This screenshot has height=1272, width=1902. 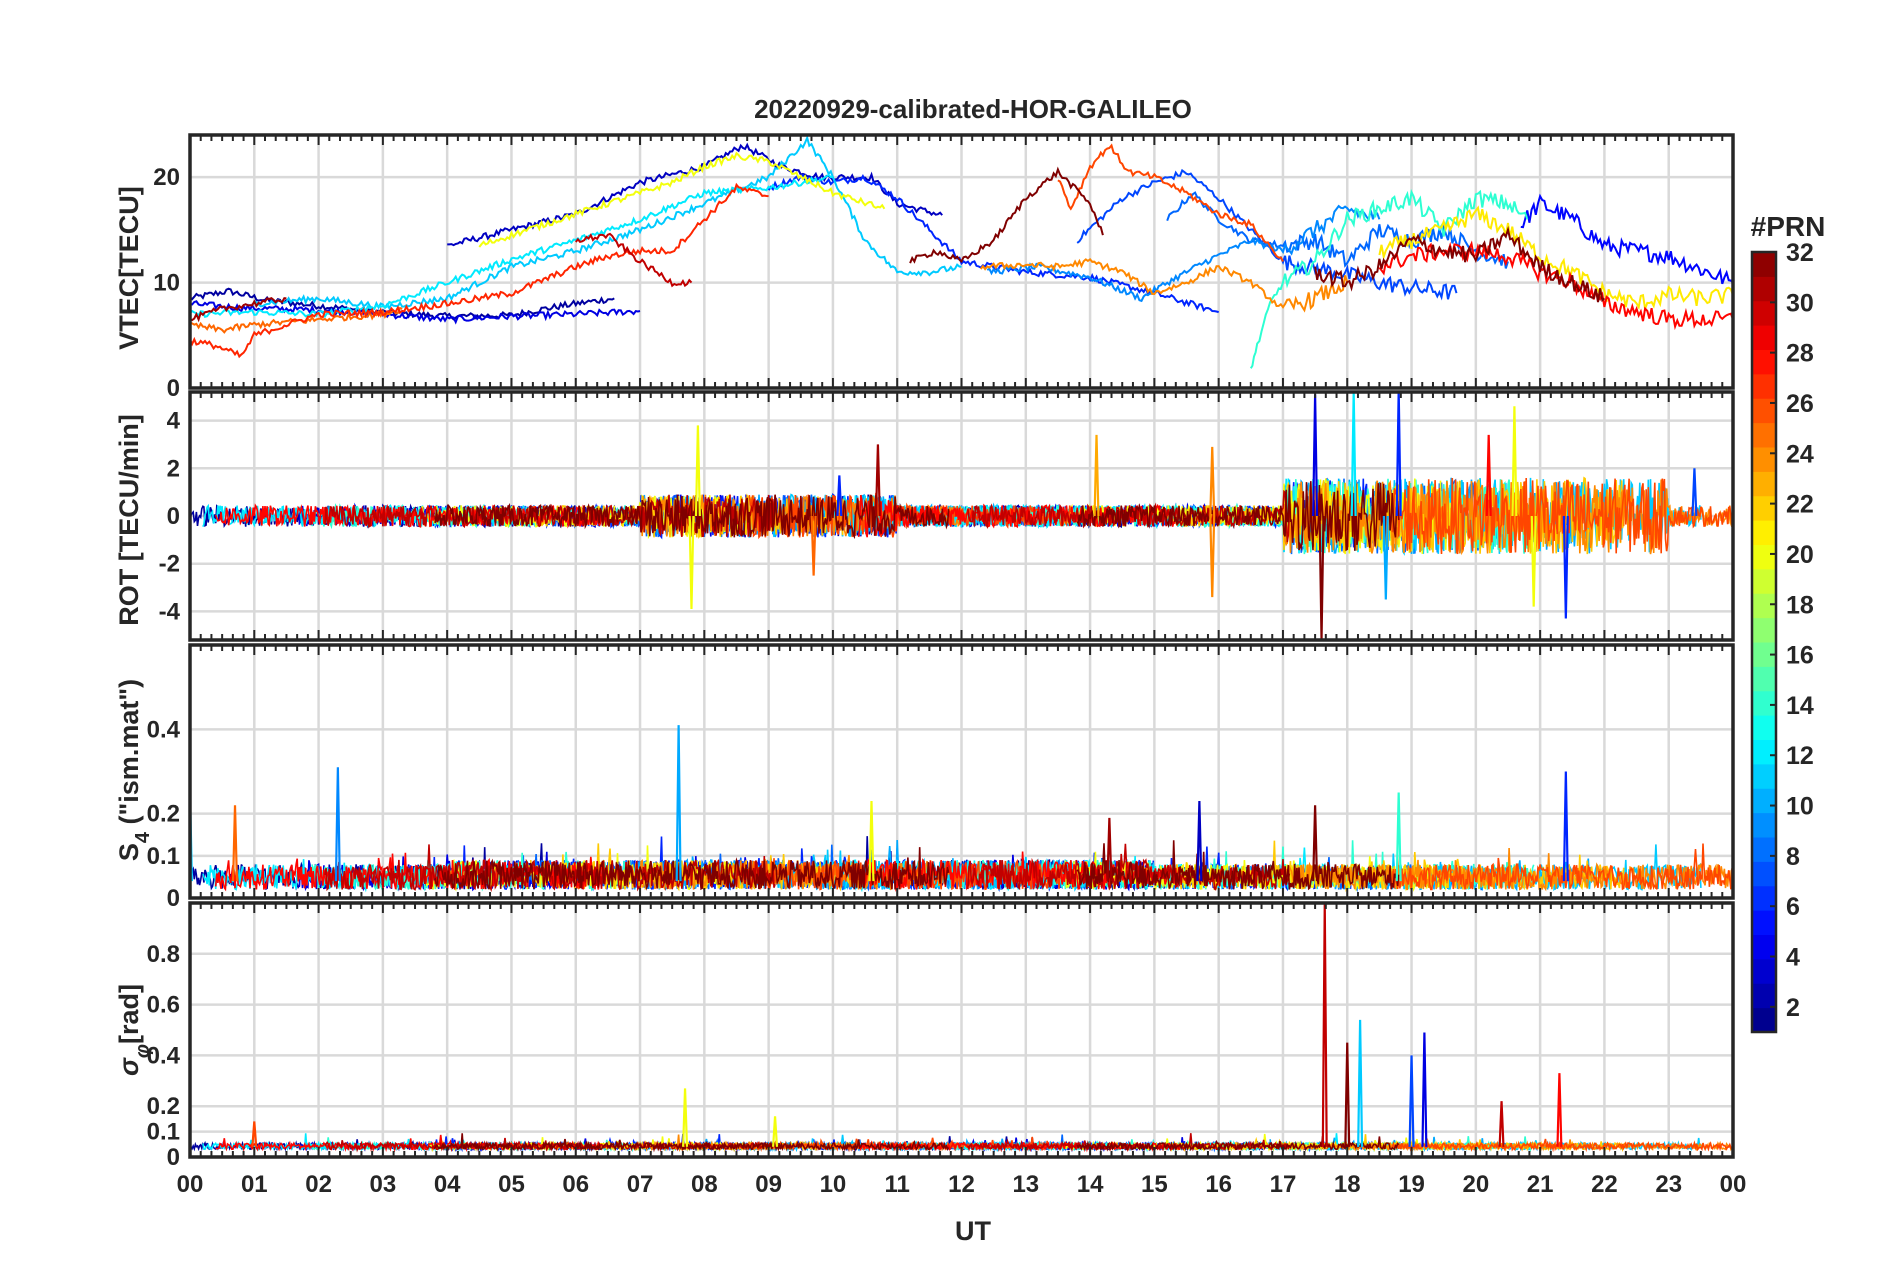 What do you see at coordinates (163, 1005) in the screenshot?
I see `sigma-y-tick-label: 0.6` at bounding box center [163, 1005].